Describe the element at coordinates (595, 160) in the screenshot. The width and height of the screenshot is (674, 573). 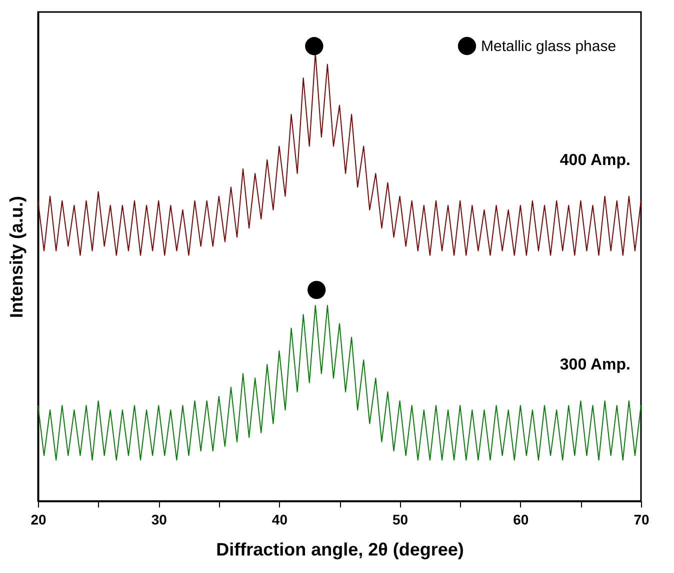
I see `series-label: 400 Amp.` at that location.